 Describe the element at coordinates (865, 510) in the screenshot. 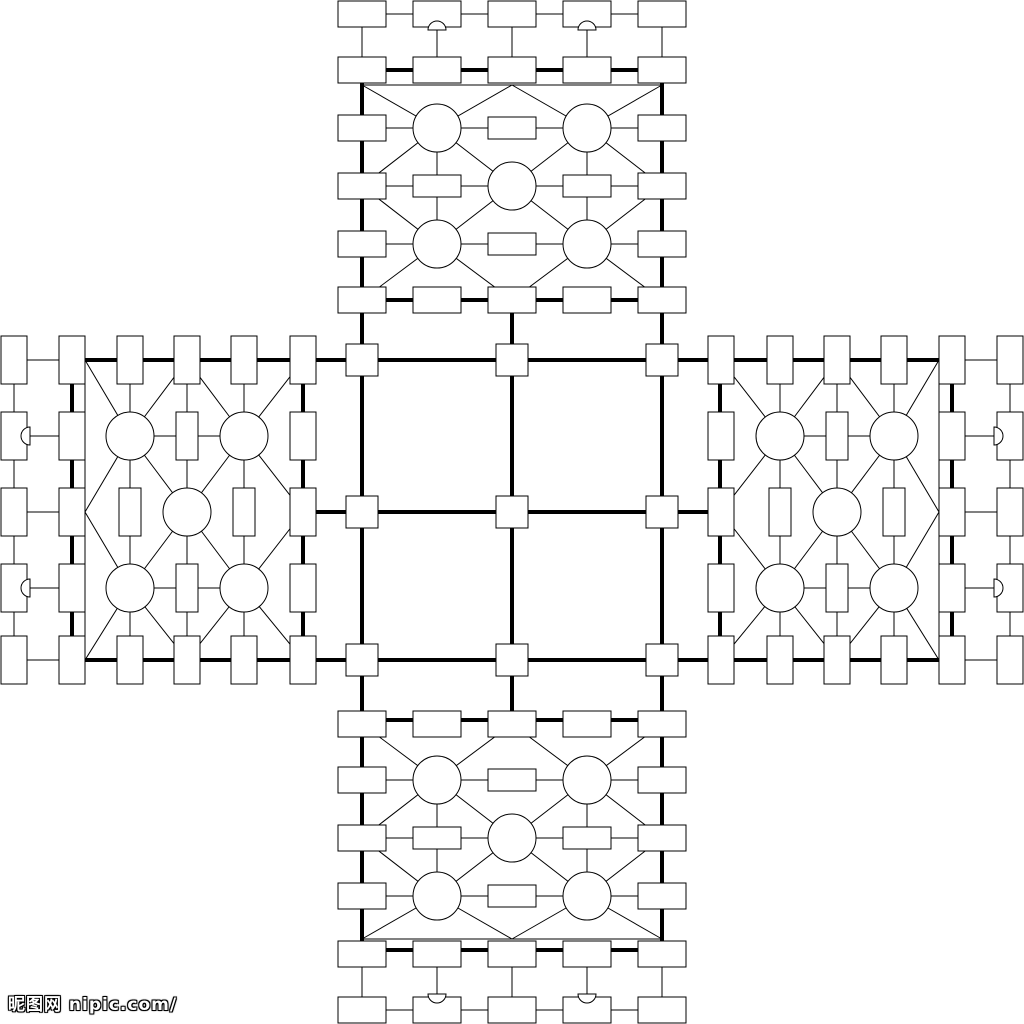

I see `right-arm-panel` at that location.